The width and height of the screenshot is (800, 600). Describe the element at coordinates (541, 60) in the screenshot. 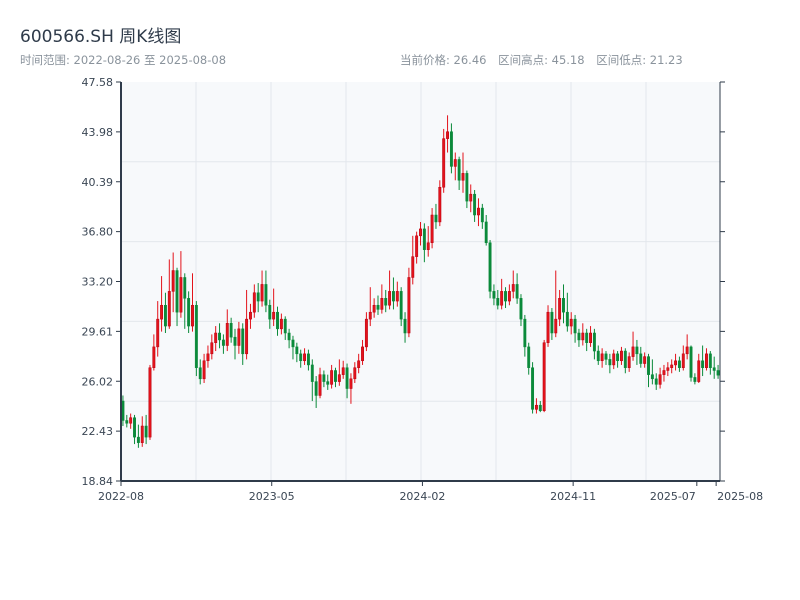

I see `range-high: 区间高点: 45.18` at that location.